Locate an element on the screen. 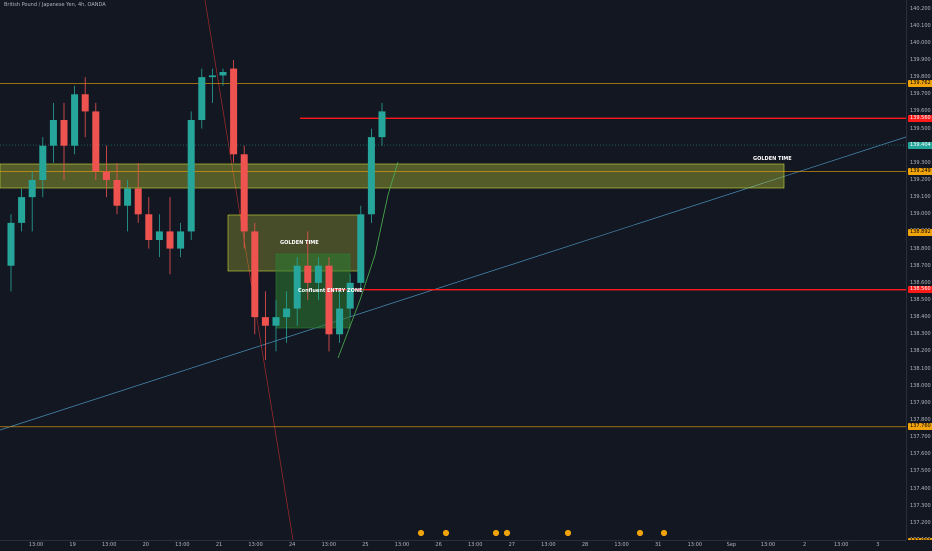  time-tick-label: 20 is located at coordinates (145, 545).